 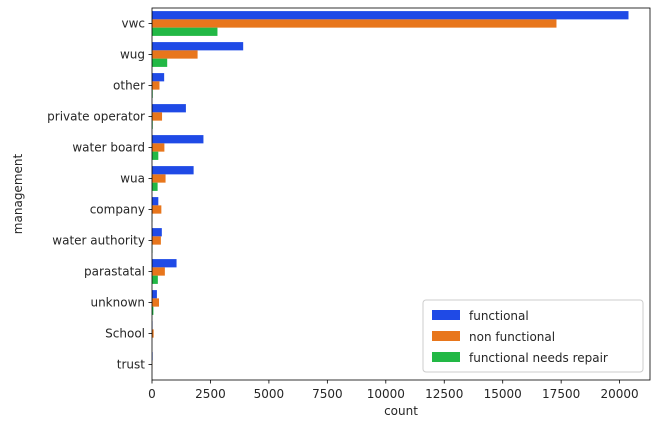 What do you see at coordinates (157, 116) in the screenshot?
I see `bar-private-operator-non-functional` at bounding box center [157, 116].